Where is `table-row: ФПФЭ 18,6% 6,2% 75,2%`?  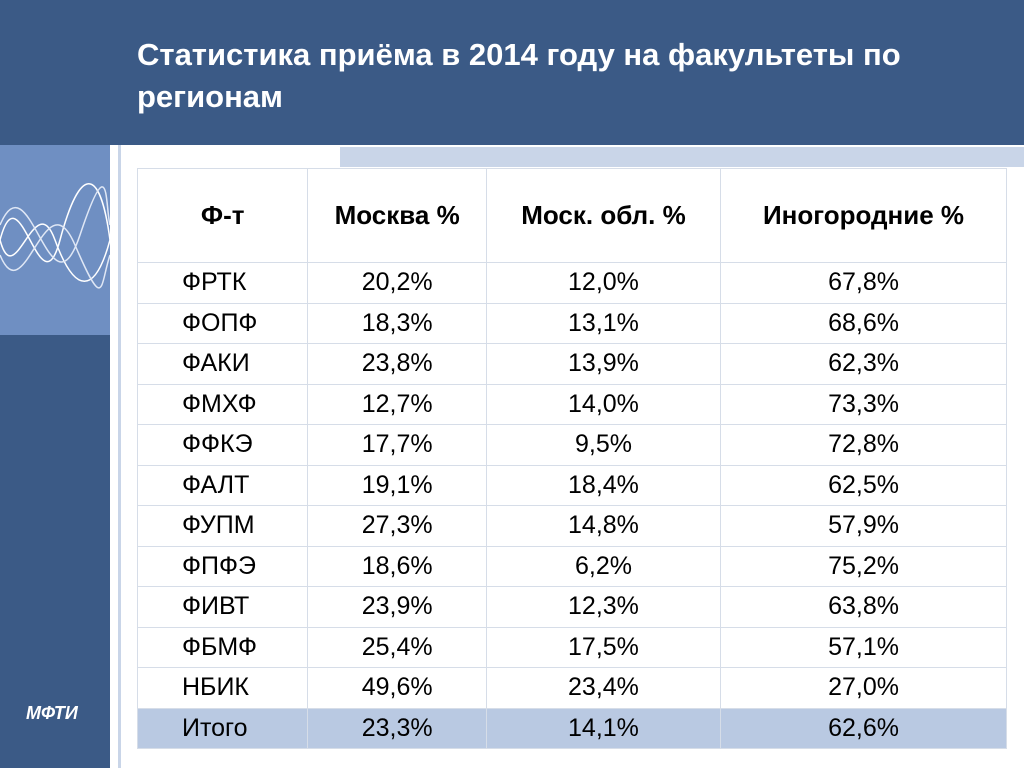
table-row: ФПФЭ 18,6% 6,2% 75,2% is located at coordinates (571, 566).